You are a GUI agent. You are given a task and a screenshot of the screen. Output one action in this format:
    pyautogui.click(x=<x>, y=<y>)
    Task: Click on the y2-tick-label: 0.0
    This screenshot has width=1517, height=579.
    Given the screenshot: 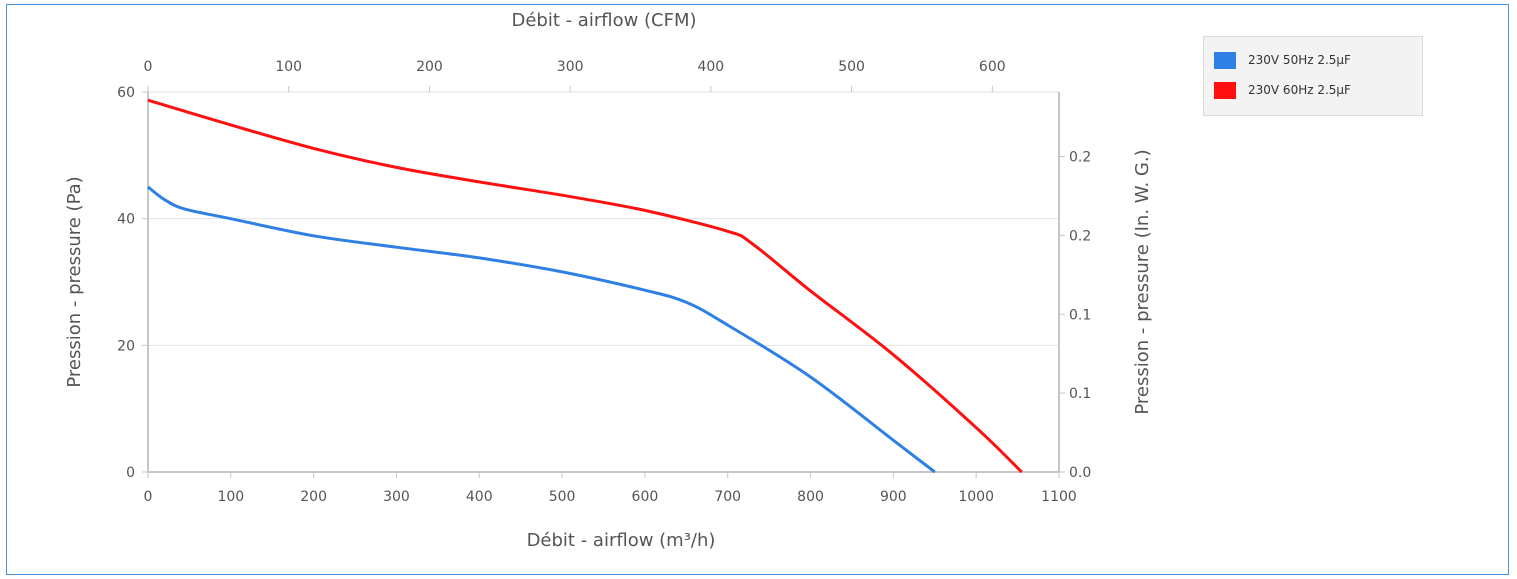 What is the action you would take?
    pyautogui.click(x=1080, y=473)
    